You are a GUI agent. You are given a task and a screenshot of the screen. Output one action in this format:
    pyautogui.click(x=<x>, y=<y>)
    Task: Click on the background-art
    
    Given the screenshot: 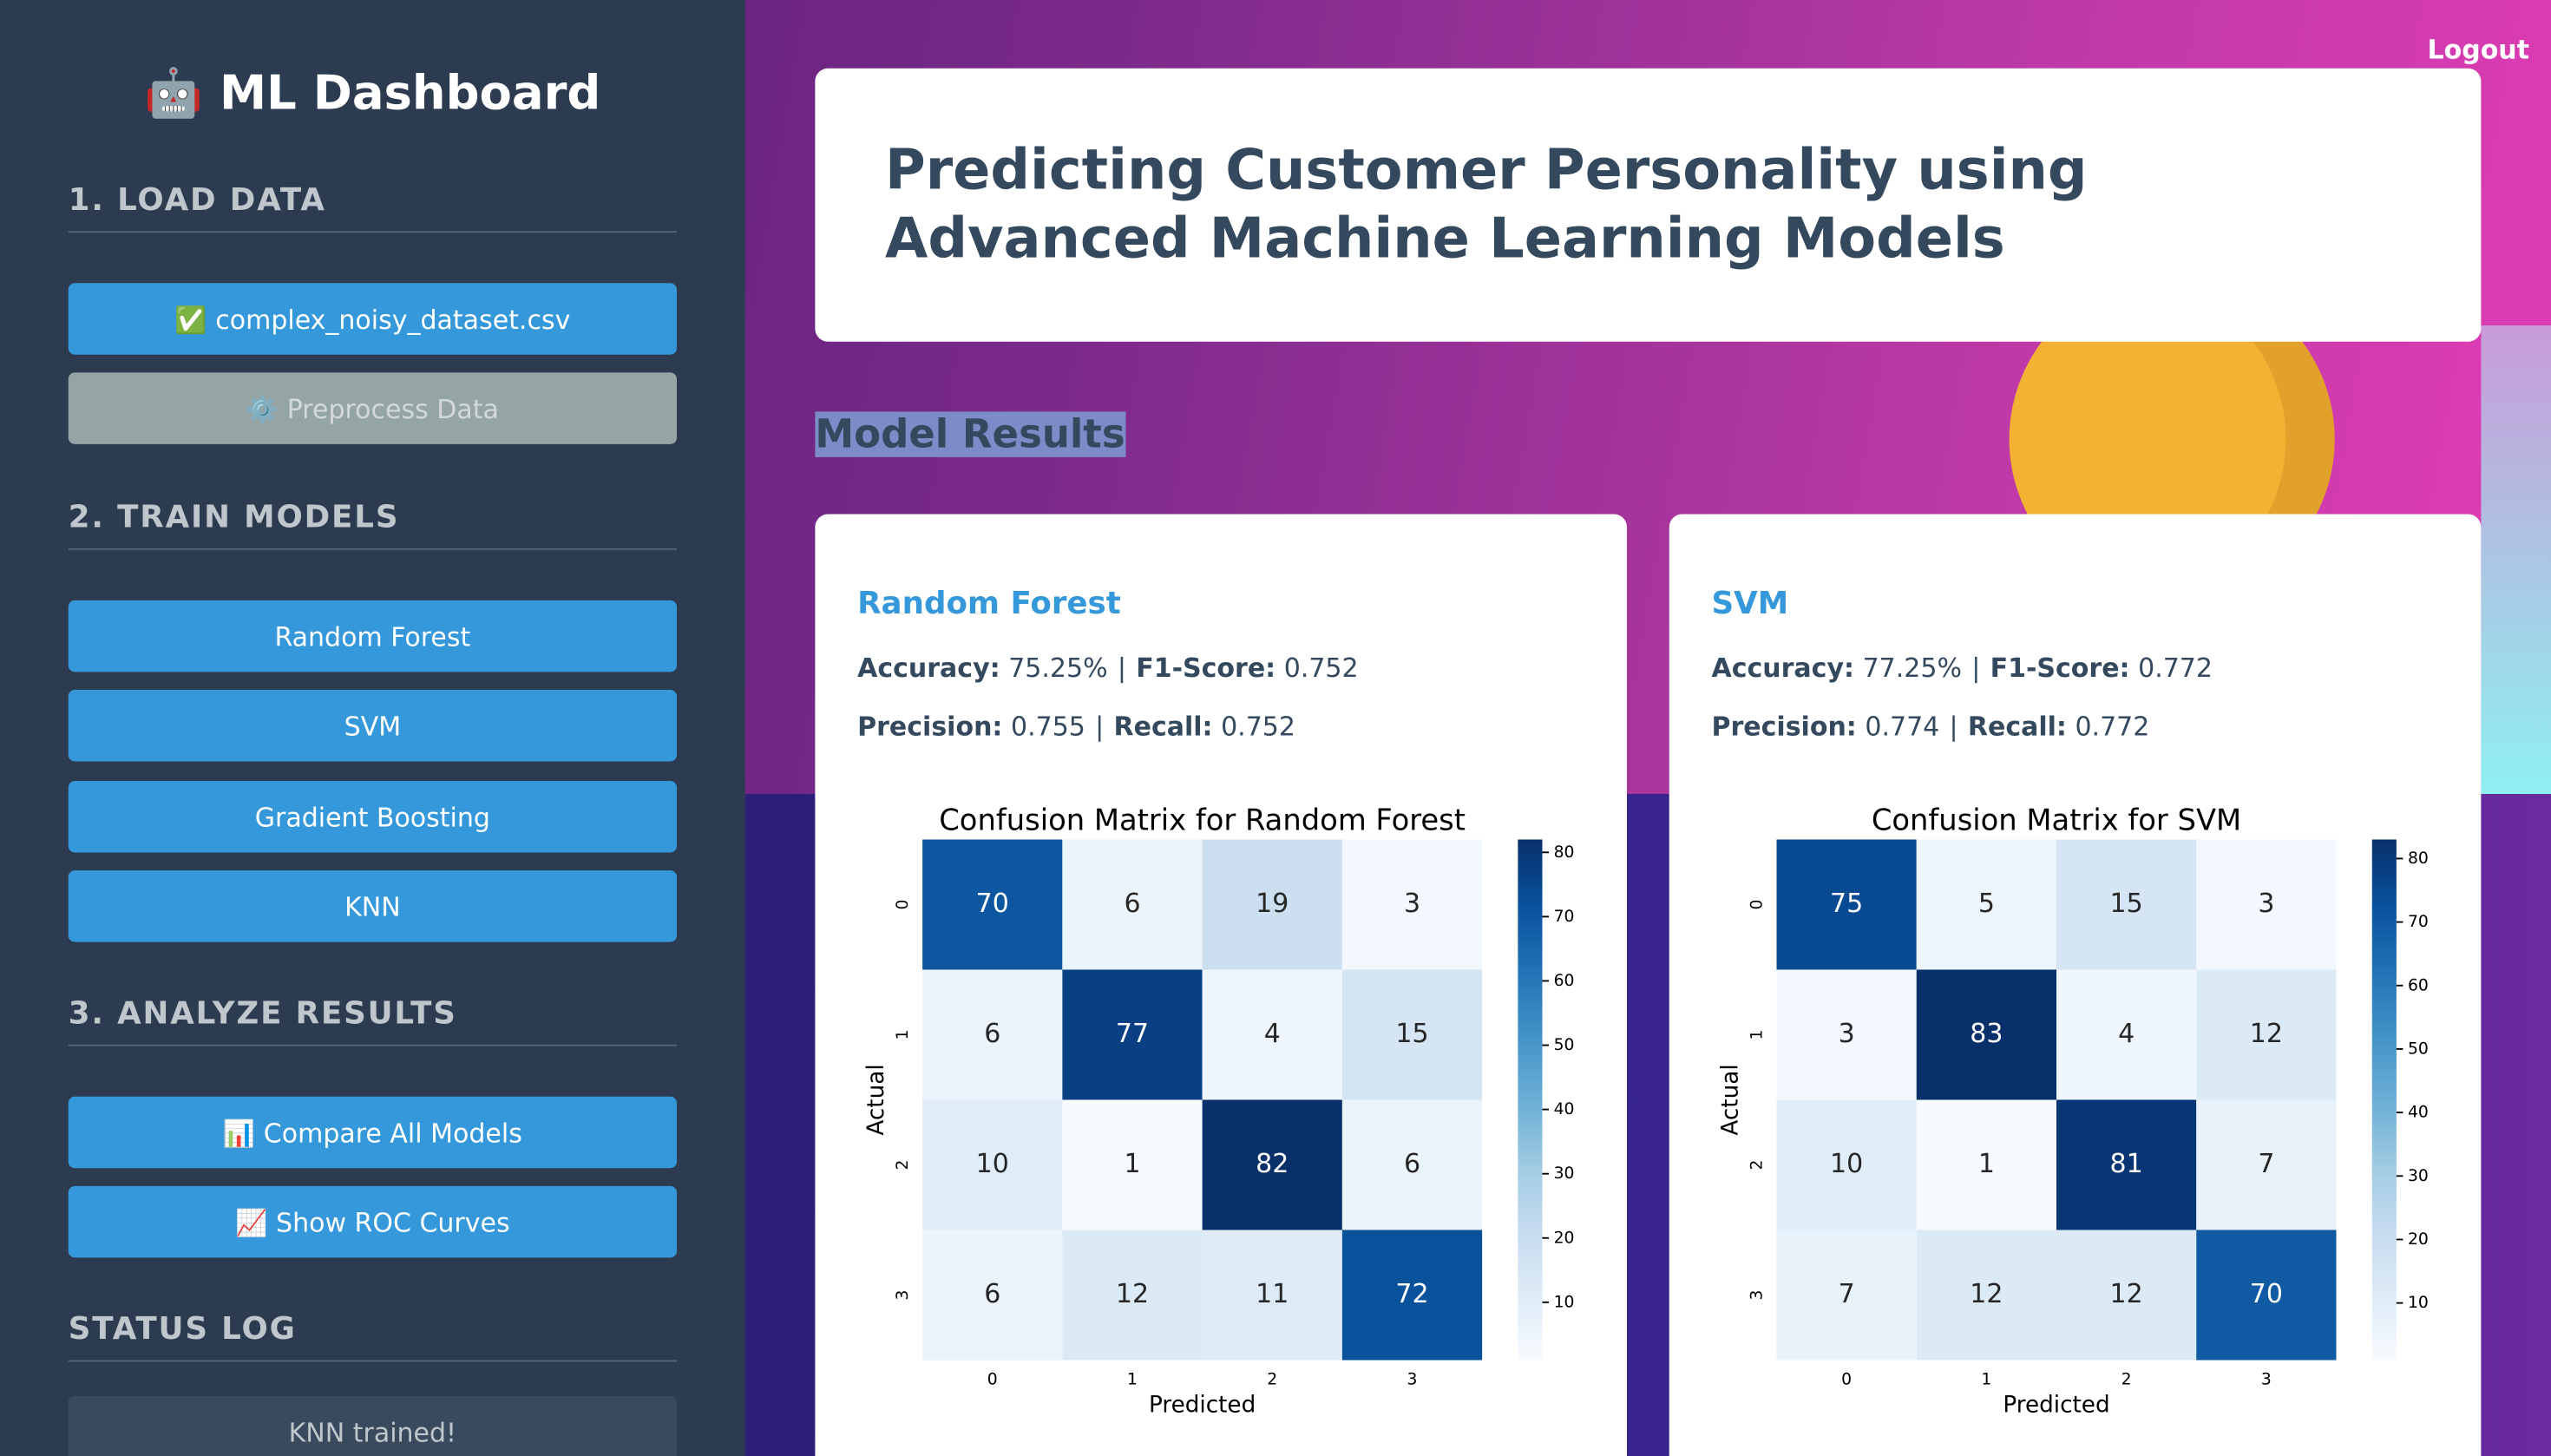 What is the action you would take?
    pyautogui.click(x=2516, y=559)
    